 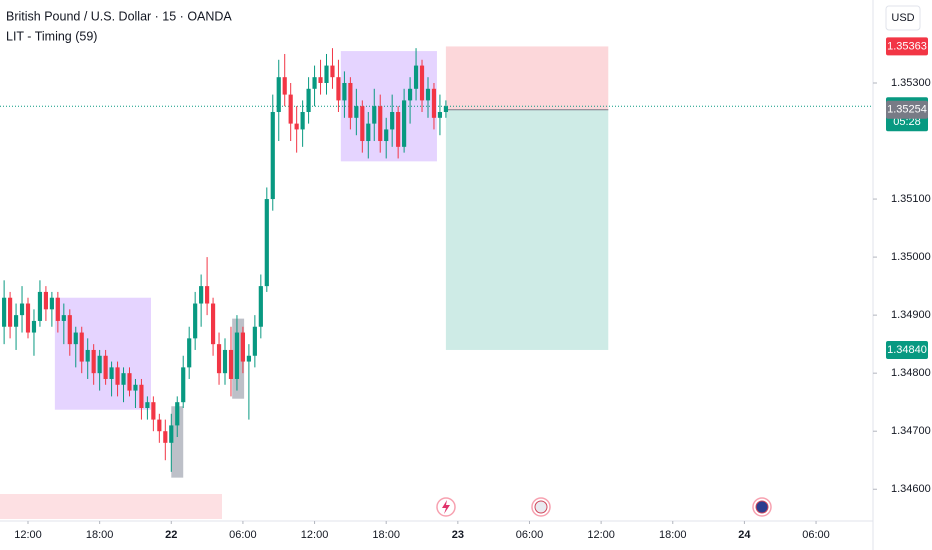 What do you see at coordinates (744, 535) in the screenshot?
I see `x-tick-label: 24` at bounding box center [744, 535].